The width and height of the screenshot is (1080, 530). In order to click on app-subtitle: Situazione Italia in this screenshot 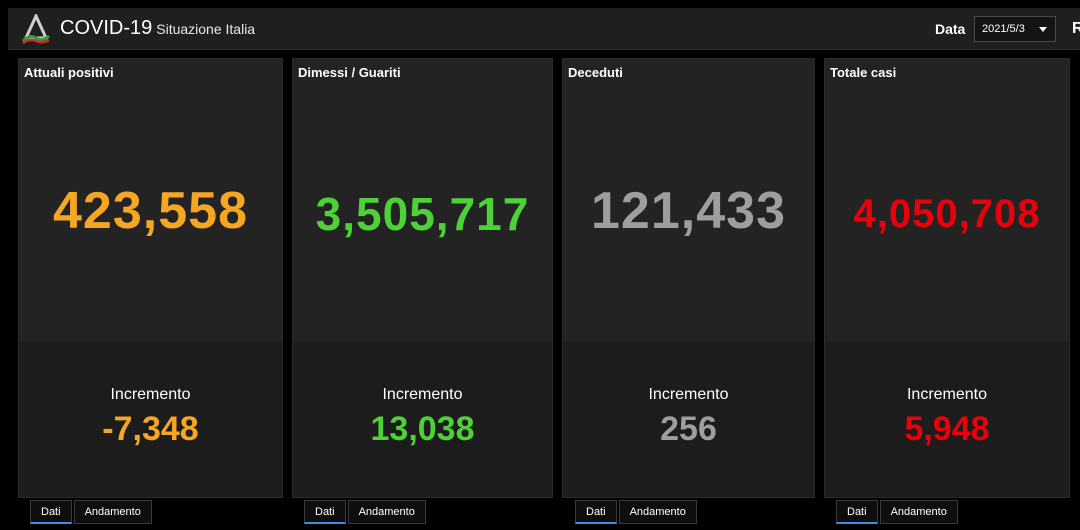, I will do `click(206, 29)`.